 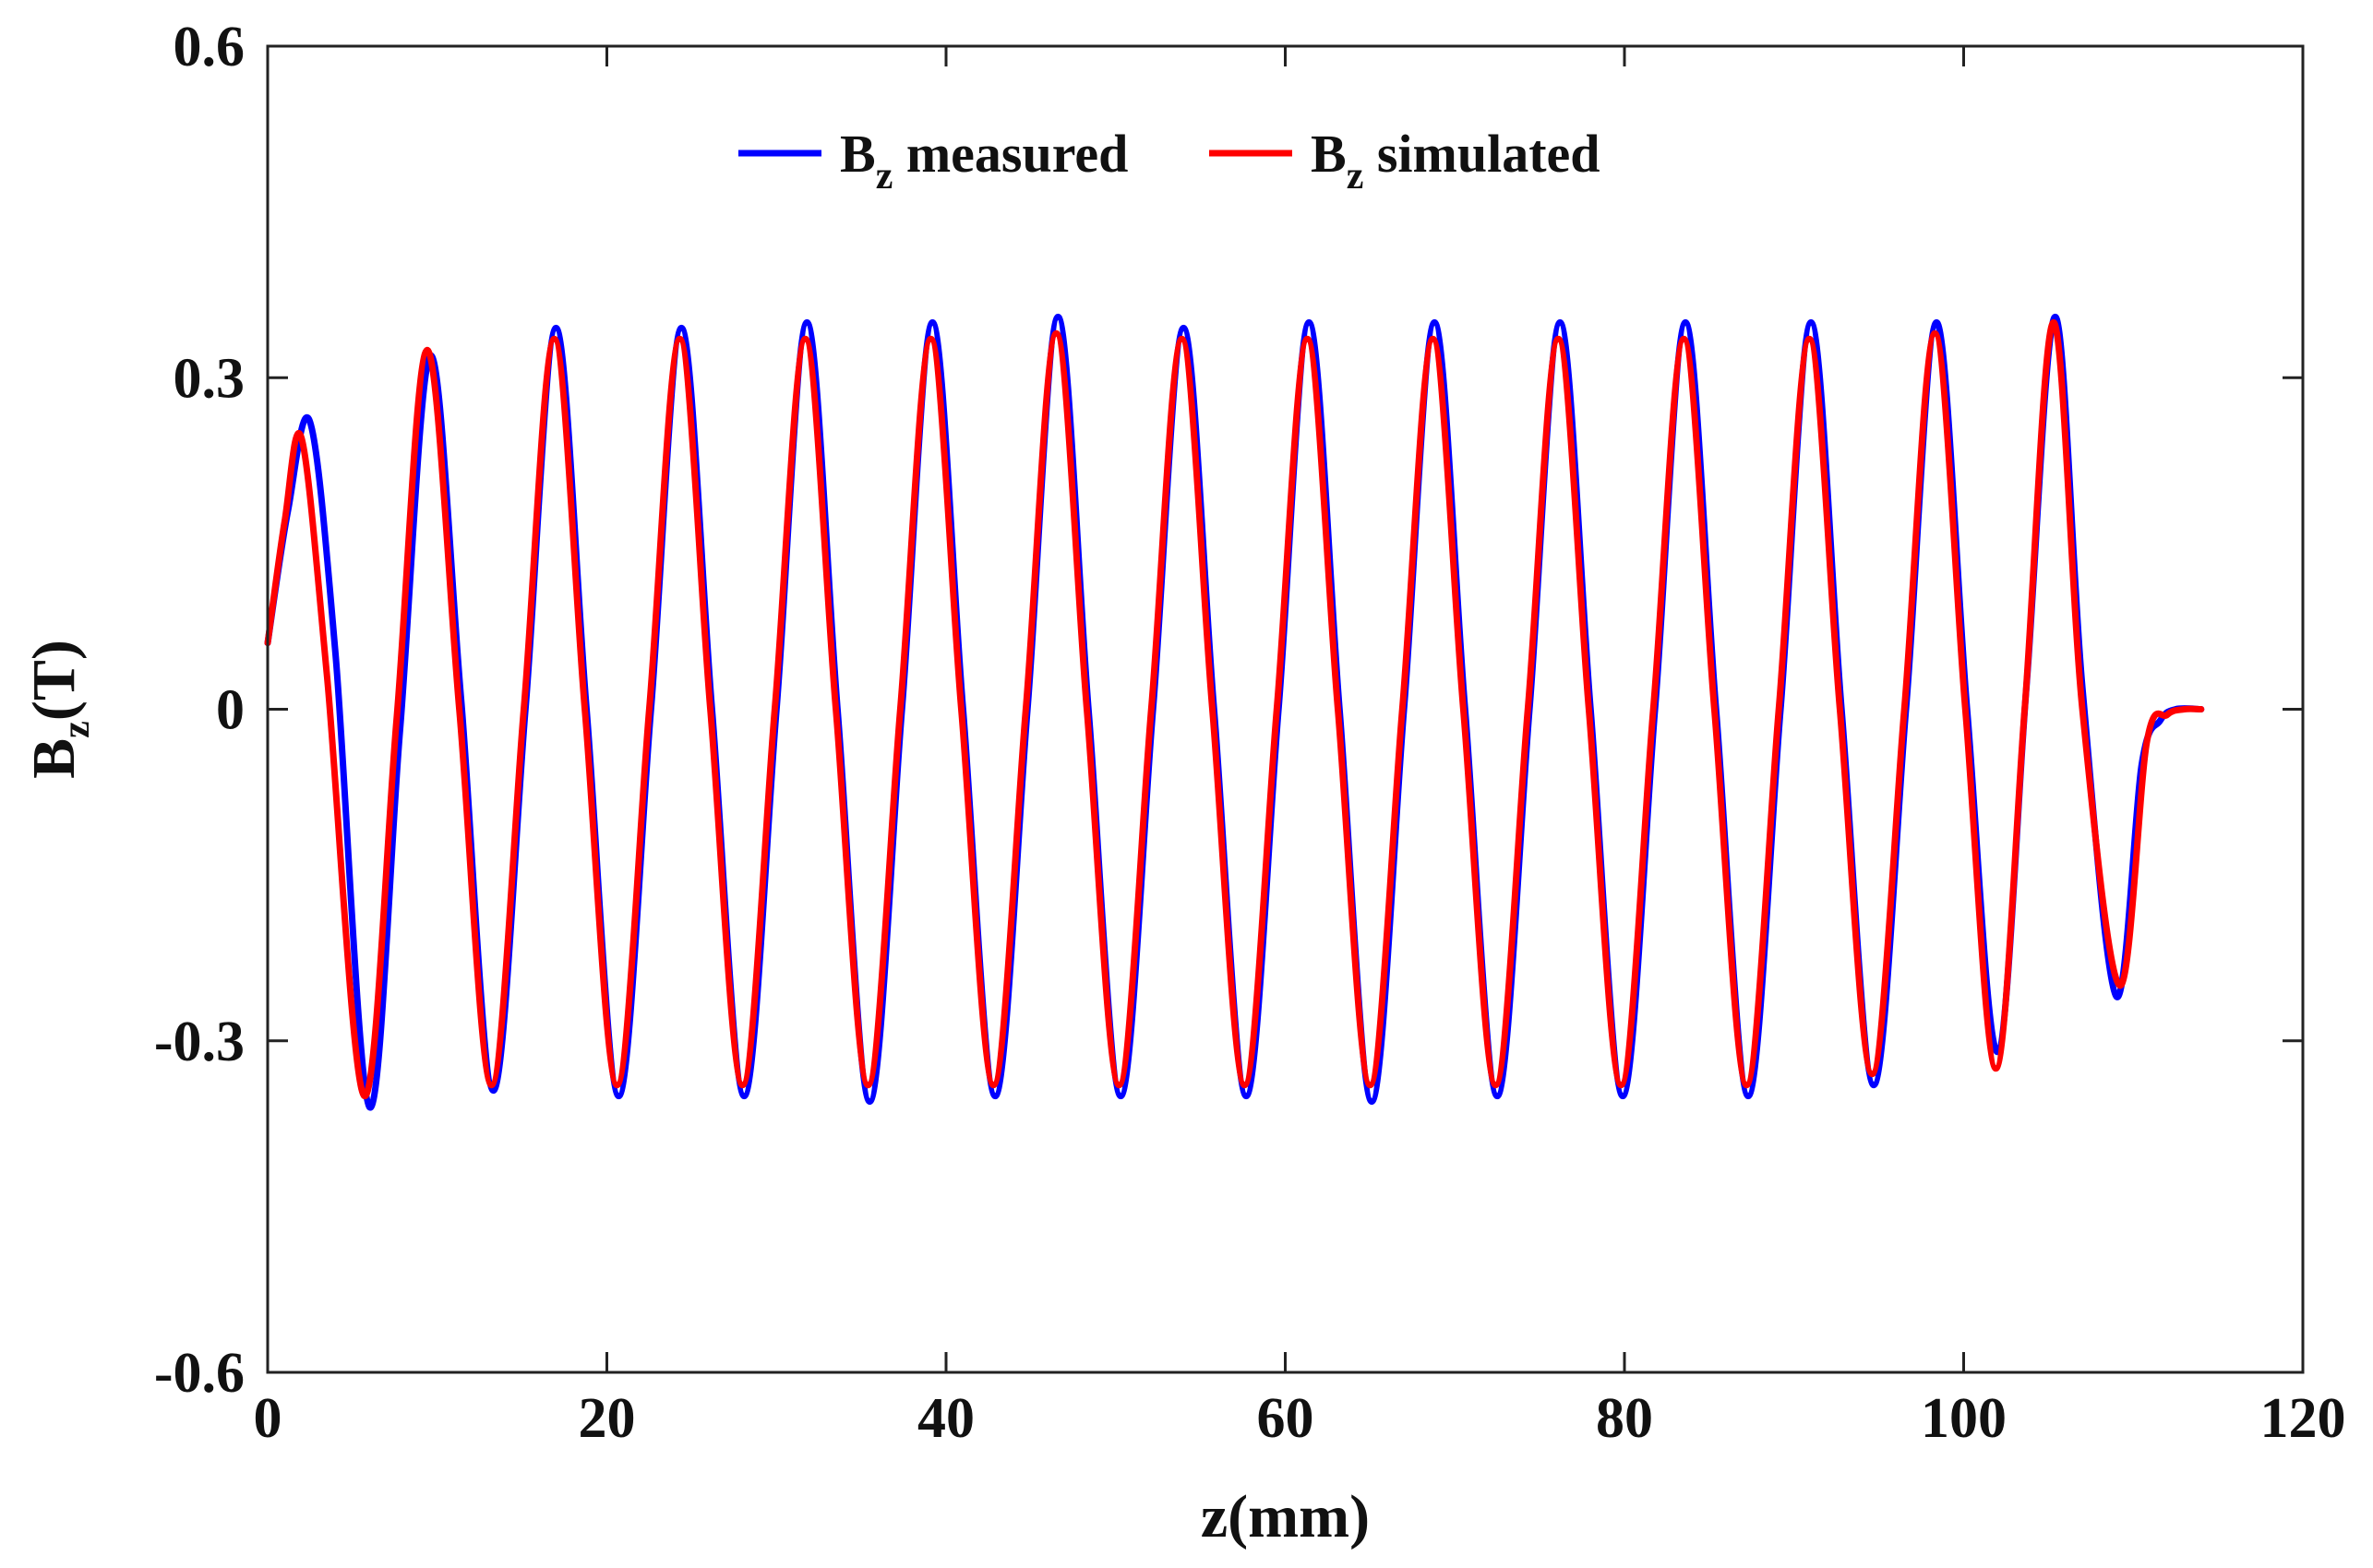 I want to click on y-axis-title-units: (T), so click(x=54, y=680).